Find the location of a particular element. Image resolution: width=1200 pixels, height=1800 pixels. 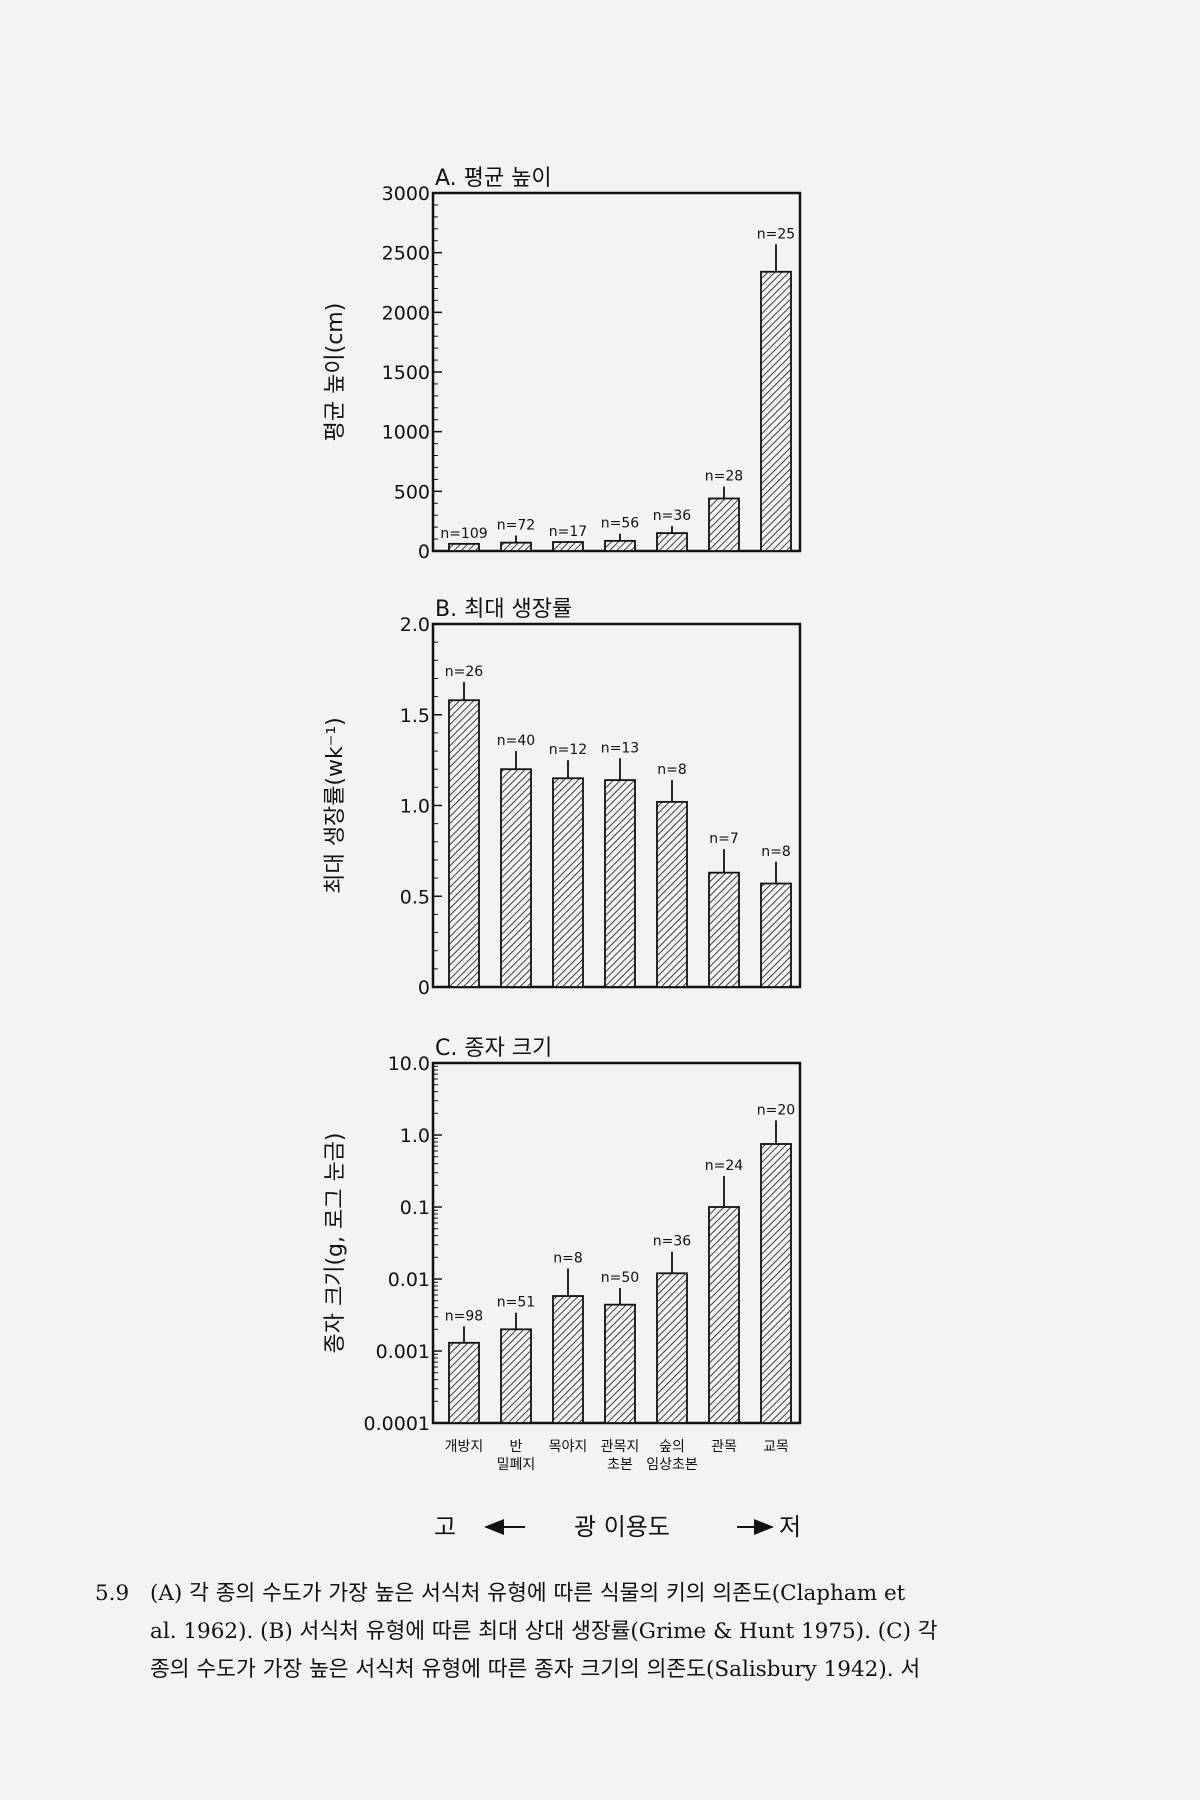

n-label: n=7 is located at coordinates (724, 839).